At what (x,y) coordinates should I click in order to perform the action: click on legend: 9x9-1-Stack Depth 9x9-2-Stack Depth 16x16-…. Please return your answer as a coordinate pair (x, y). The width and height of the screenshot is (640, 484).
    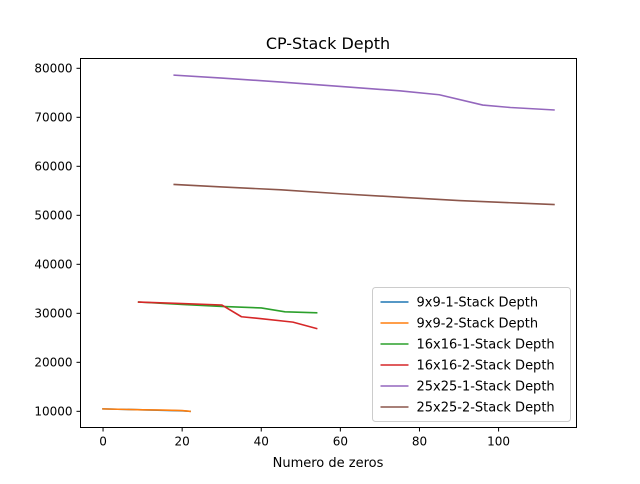
    Looking at the image, I should click on (471, 354).